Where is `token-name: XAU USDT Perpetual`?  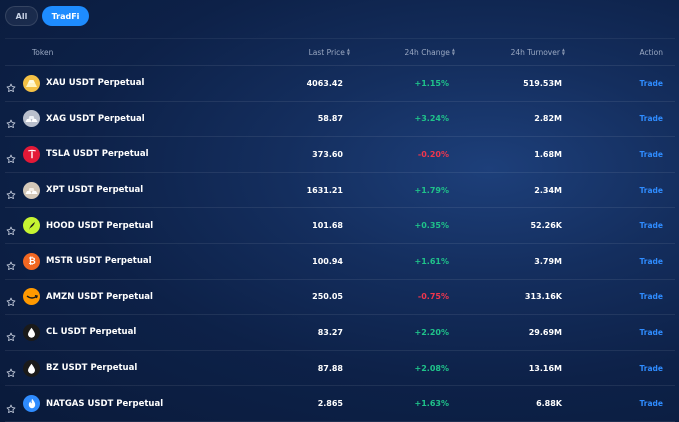
token-name: XAU USDT Perpetual is located at coordinates (95, 83).